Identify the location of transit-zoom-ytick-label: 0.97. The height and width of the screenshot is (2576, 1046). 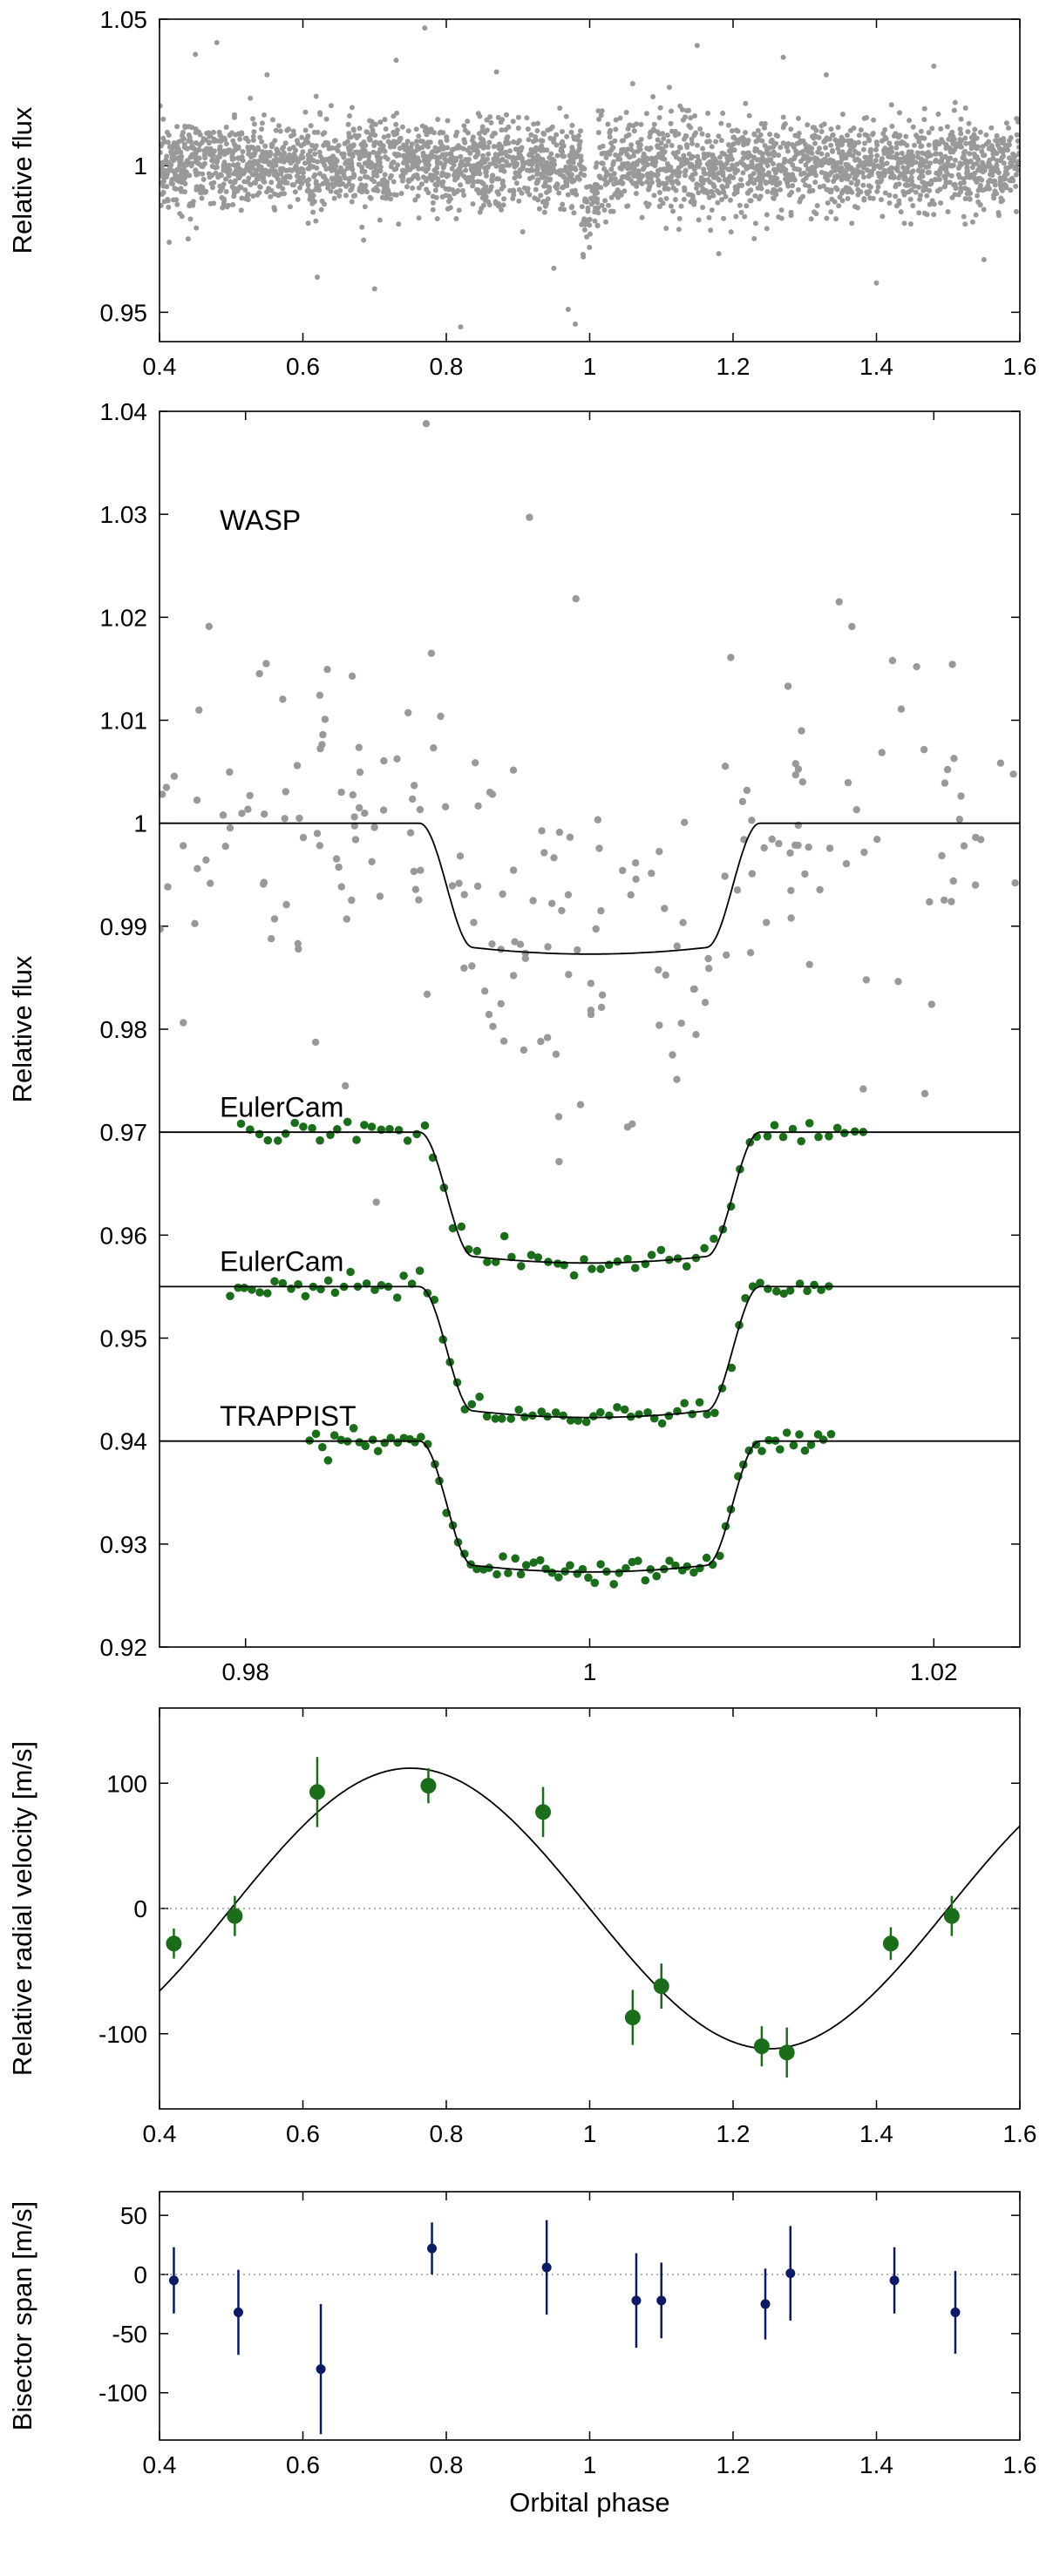
(124, 1133).